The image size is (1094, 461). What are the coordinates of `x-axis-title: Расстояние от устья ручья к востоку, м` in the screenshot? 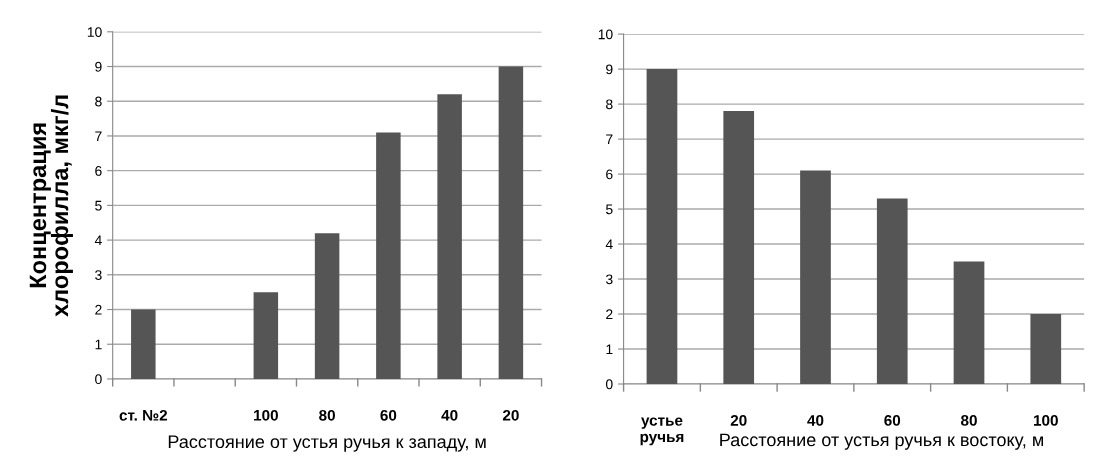 It's located at (882, 441).